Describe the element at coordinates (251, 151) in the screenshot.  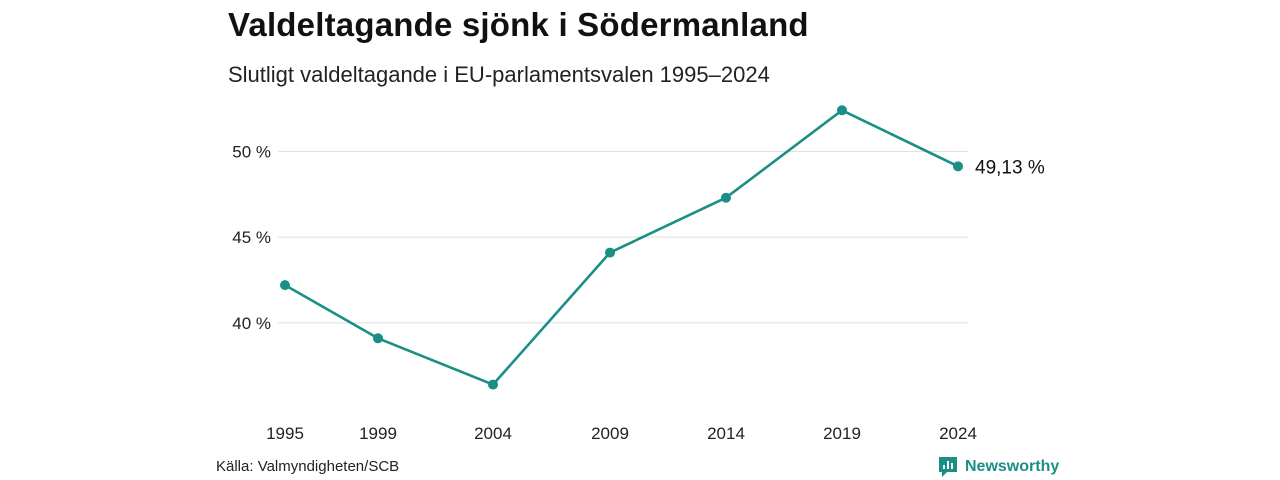
I see `y-tick-label: 50 %` at that location.